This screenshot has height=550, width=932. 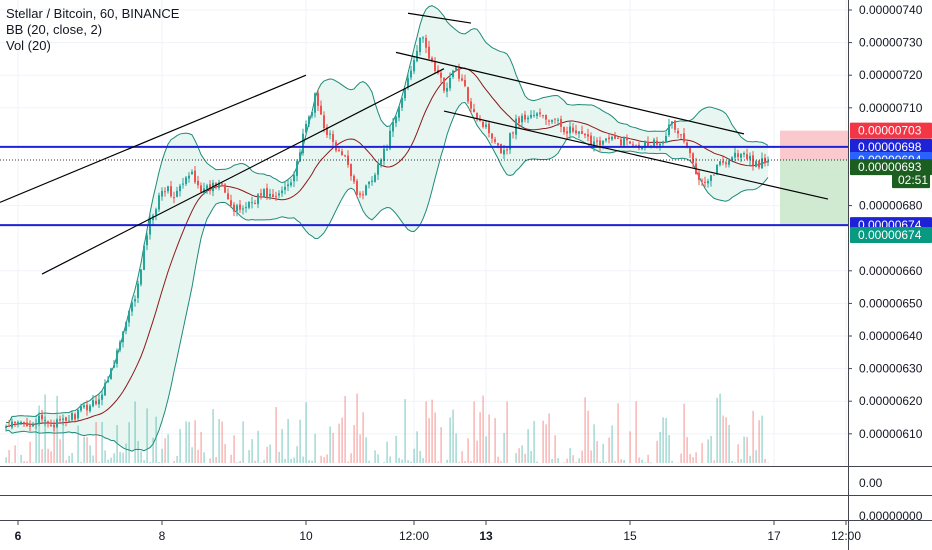 I want to click on time-tick-label: 12:00, so click(x=414, y=536).